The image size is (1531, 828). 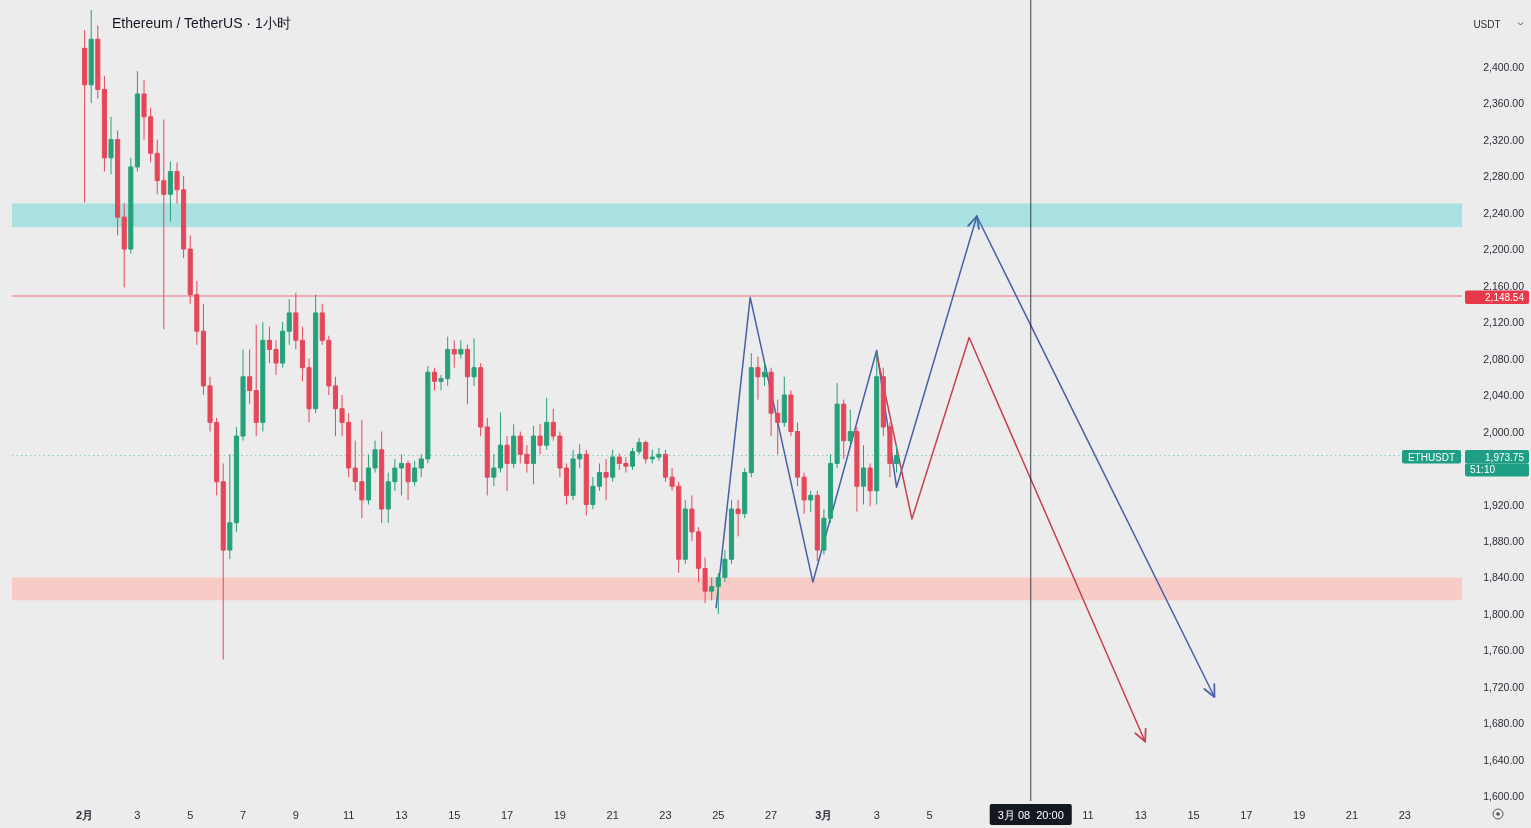 I want to click on y-tick-label: 2,200.00, so click(x=1504, y=249).